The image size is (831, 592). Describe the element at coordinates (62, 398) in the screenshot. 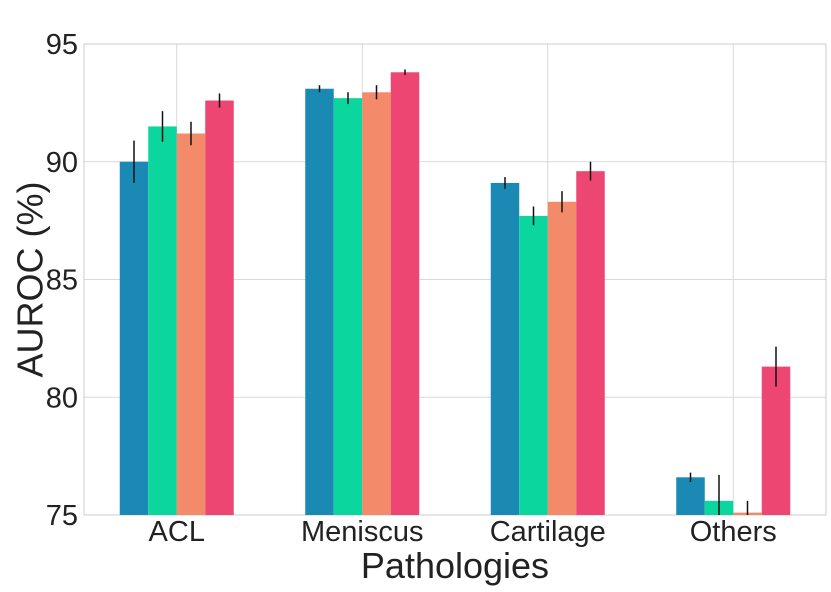

I see `y-tick-label: 80` at that location.